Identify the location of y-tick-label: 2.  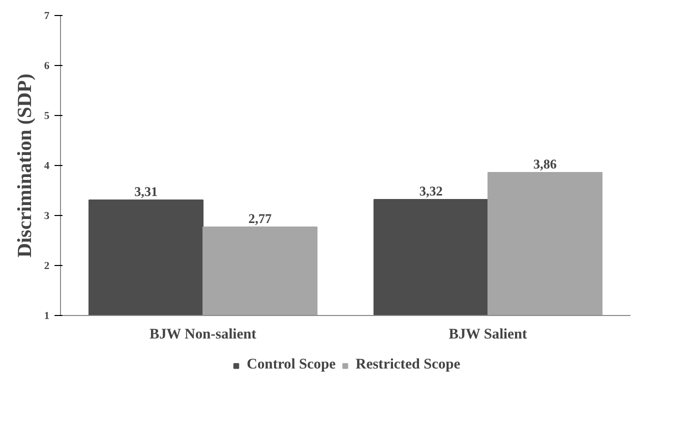
(47, 266).